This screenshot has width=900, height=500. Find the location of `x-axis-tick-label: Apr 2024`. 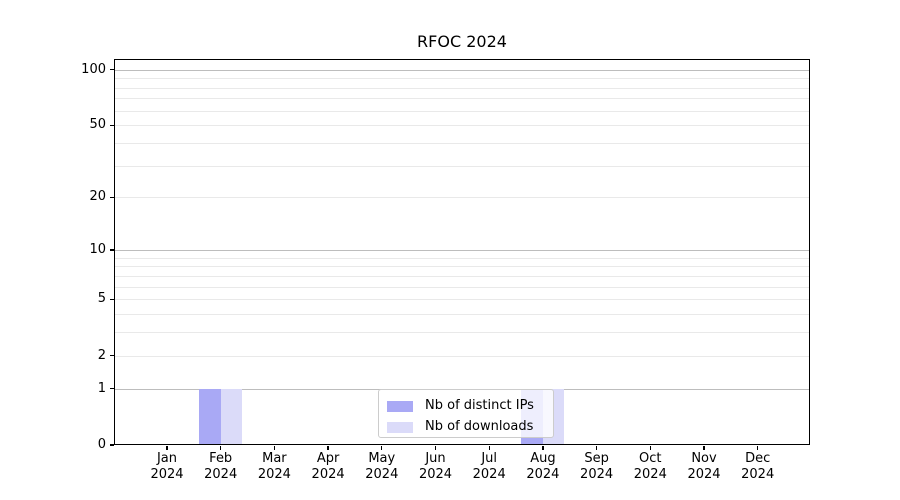

x-axis-tick-label: Apr 2024 is located at coordinates (328, 467).